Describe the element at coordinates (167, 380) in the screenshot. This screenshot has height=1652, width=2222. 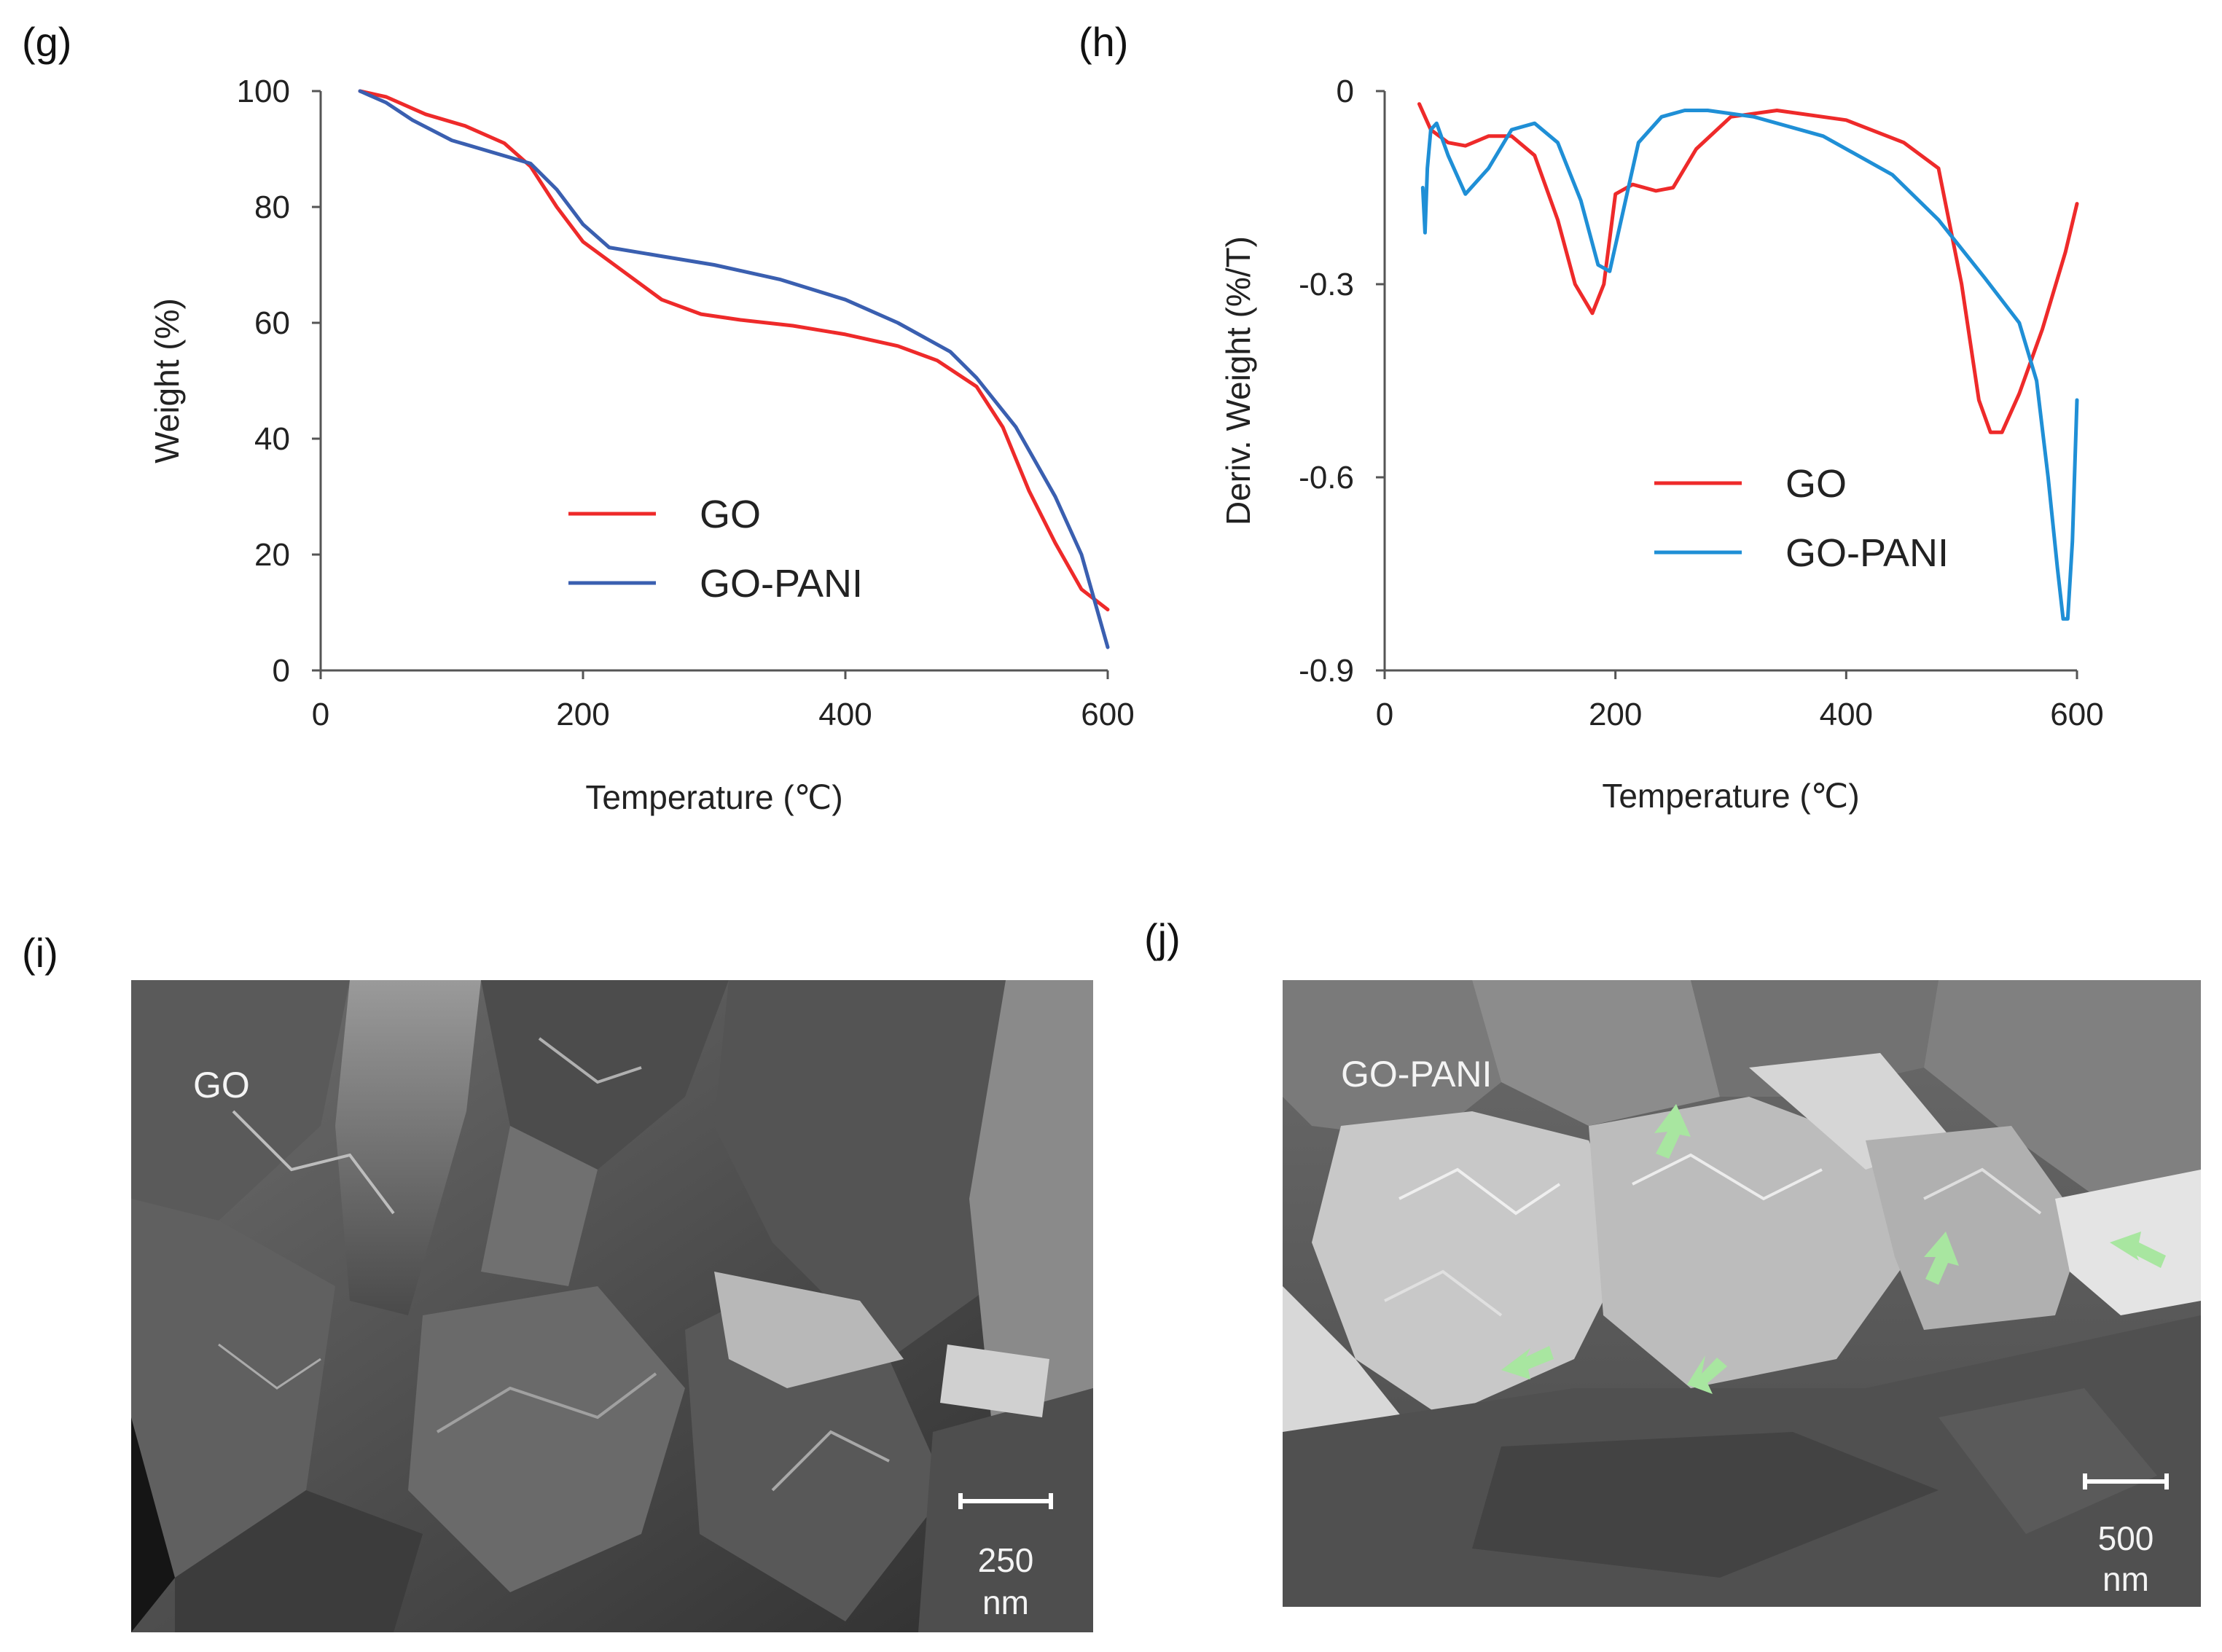
I see `y-axis-label-g: Weight (%)` at that location.